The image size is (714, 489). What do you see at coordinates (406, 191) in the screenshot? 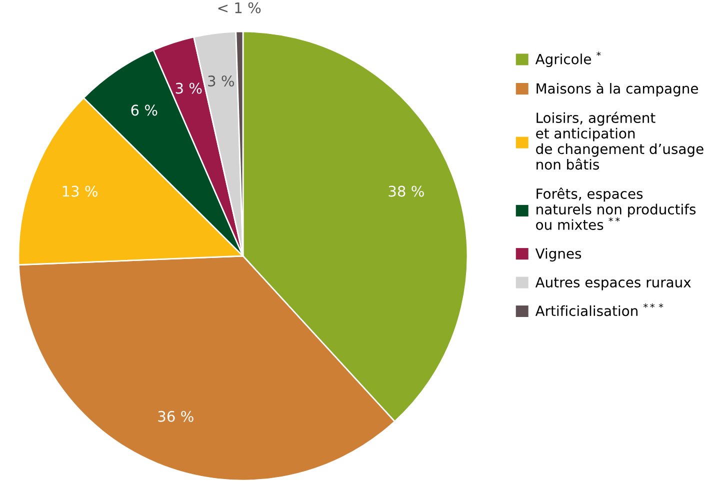
I see `data-label: 38 %` at bounding box center [406, 191].